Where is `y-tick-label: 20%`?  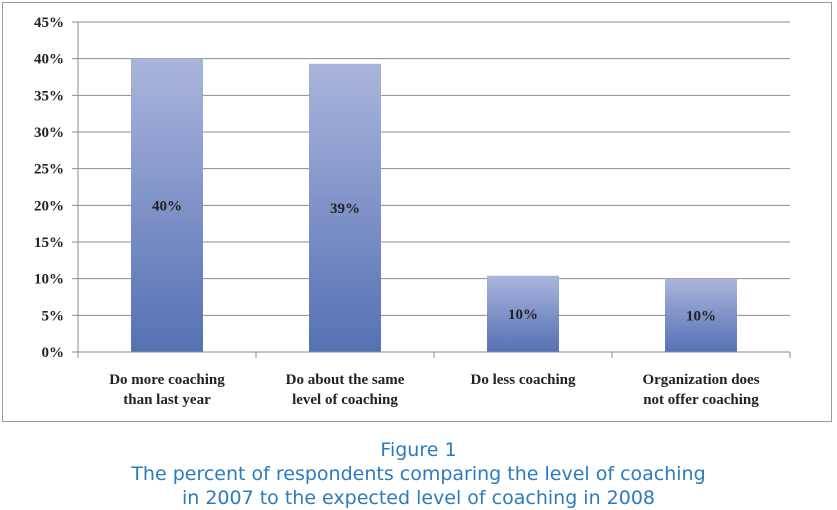 y-tick-label: 20% is located at coordinates (49, 206).